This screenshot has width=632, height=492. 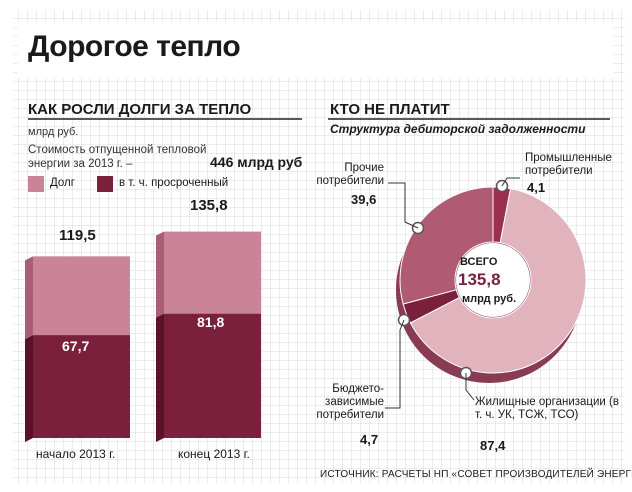 What do you see at coordinates (76, 346) in the screenshot?
I see `bar-label-overdue-start: 67,7` at bounding box center [76, 346].